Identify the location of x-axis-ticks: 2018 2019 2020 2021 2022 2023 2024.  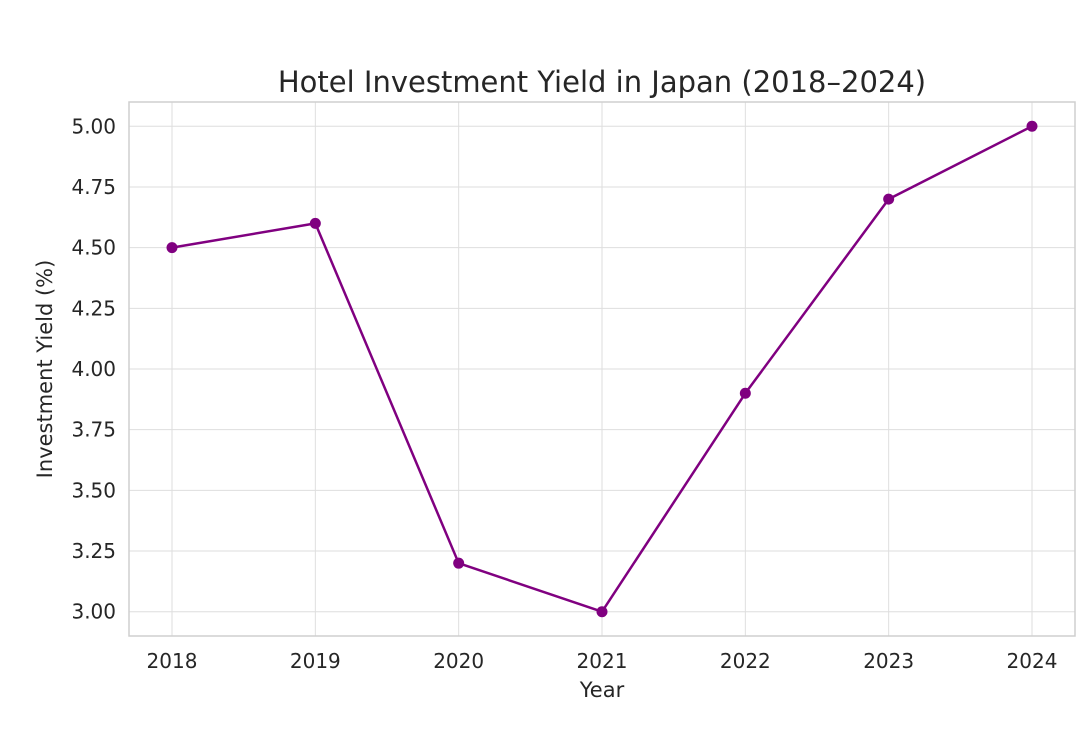
(602, 661).